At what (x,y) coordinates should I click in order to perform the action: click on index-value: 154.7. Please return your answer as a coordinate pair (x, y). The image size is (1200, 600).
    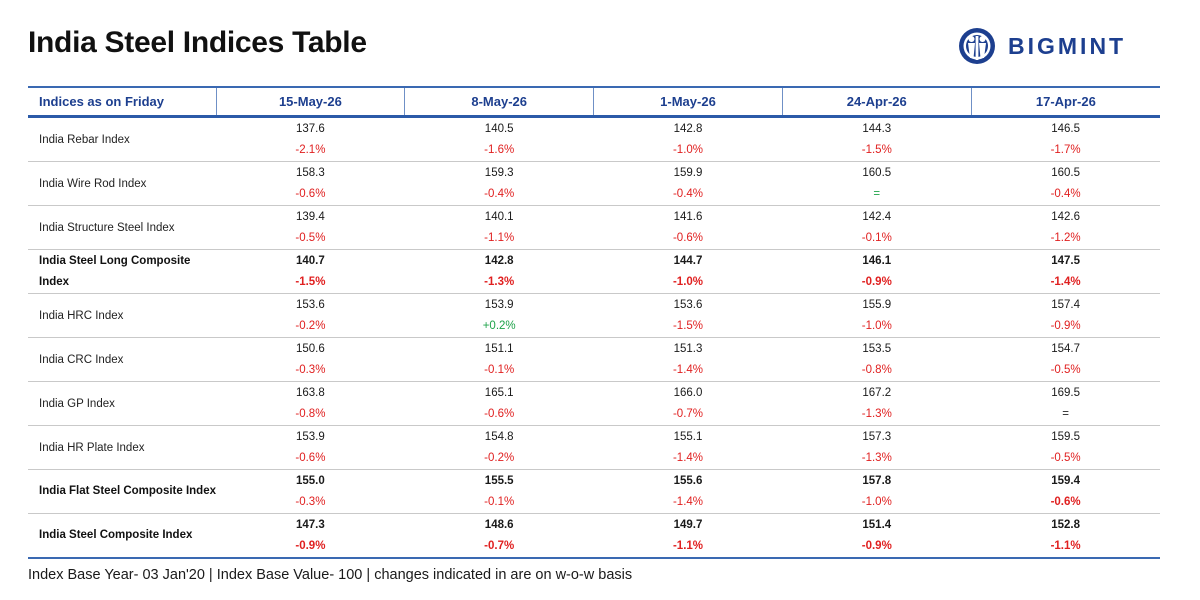
    Looking at the image, I should click on (1065, 349).